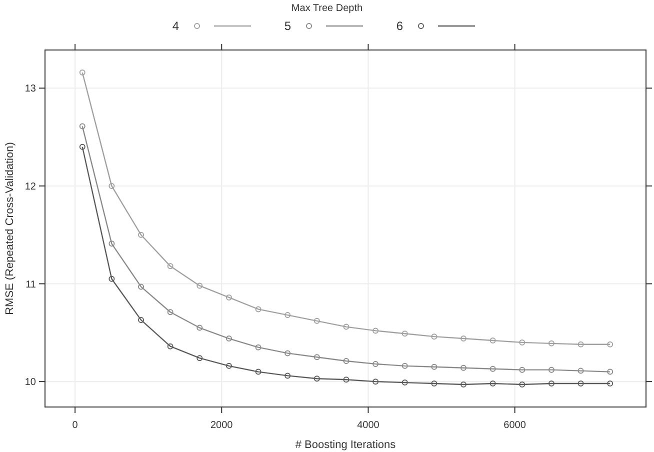 The image size is (654, 452). What do you see at coordinates (515, 425) in the screenshot?
I see `x-tick-label: 6000` at bounding box center [515, 425].